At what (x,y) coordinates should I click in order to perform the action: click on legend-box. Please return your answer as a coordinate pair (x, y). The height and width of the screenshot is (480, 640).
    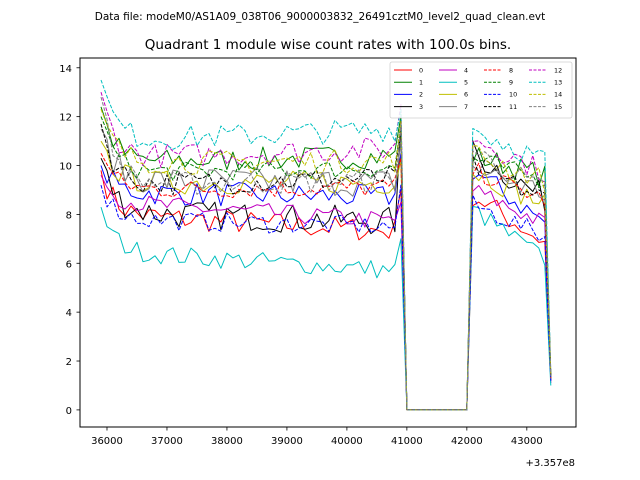
    Looking at the image, I should click on (481, 90).